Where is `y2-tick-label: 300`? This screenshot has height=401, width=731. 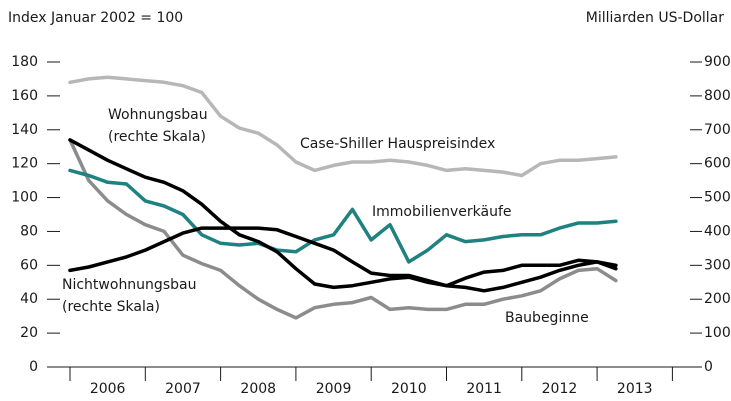
y2-tick-label: 300 is located at coordinates (717, 265).